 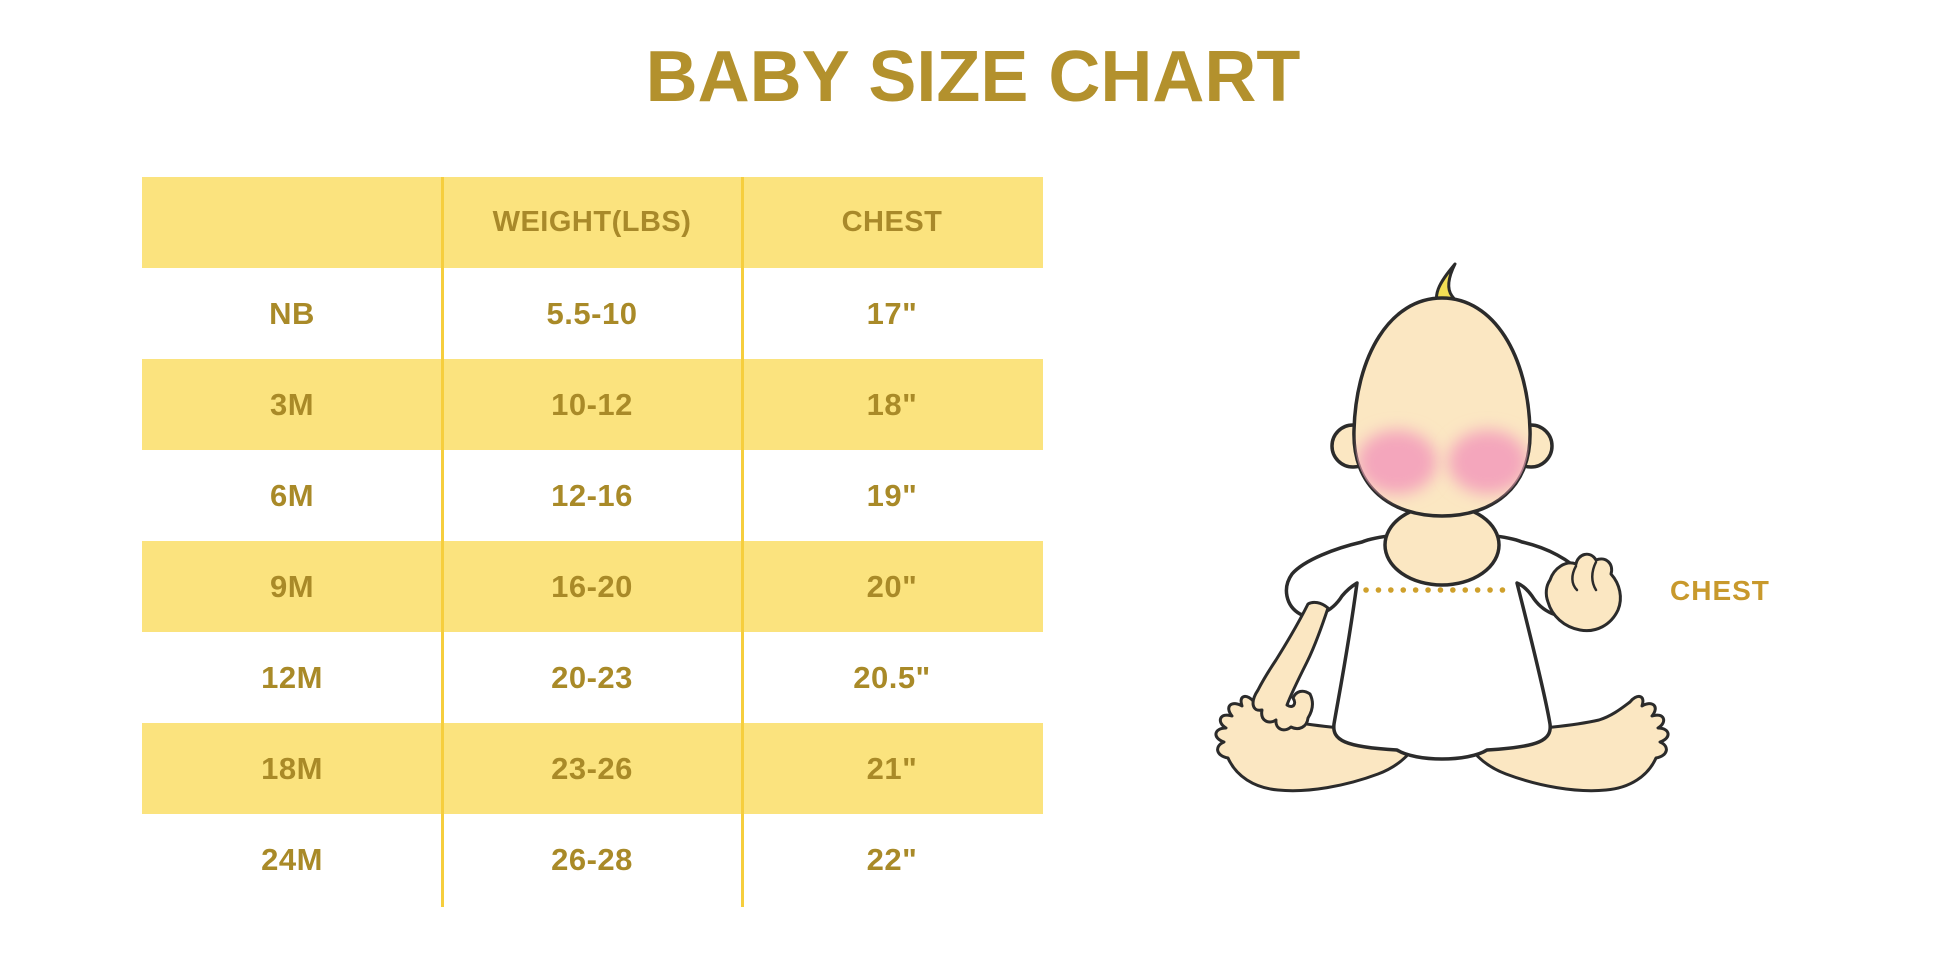 I want to click on table-row-cell: 24M, so click(x=292, y=859).